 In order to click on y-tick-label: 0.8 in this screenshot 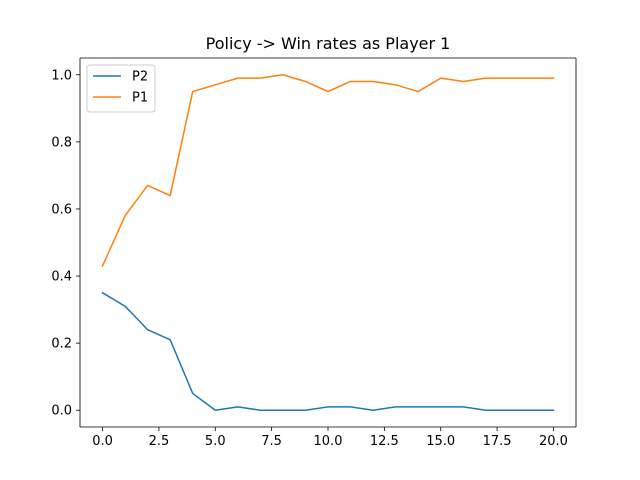, I will do `click(61, 142)`.